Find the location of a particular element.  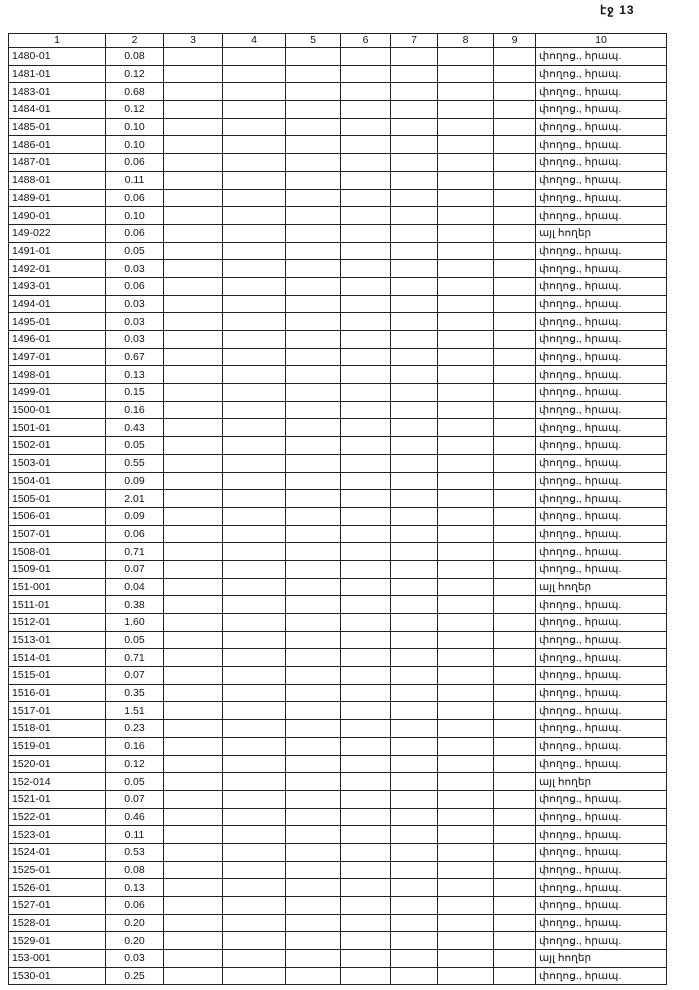

table-row: 1483-01 0.68 փողոց., հրապ. is located at coordinates (337, 92).